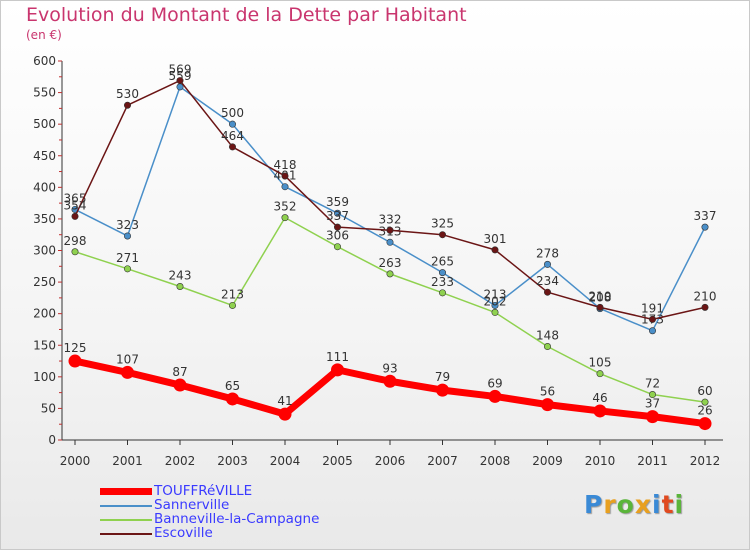  What do you see at coordinates (600, 461) in the screenshot?
I see `x-tick-label: 2010` at bounding box center [600, 461].